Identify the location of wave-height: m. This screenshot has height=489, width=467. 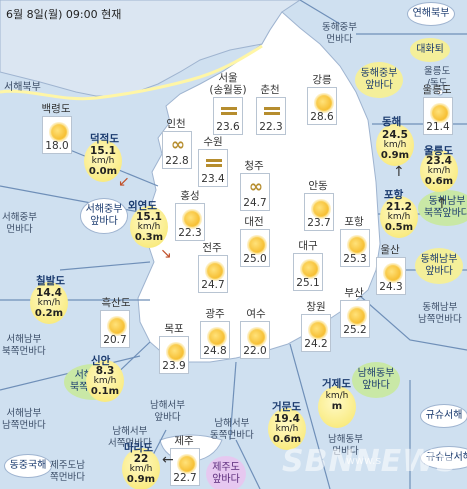
(337, 406).